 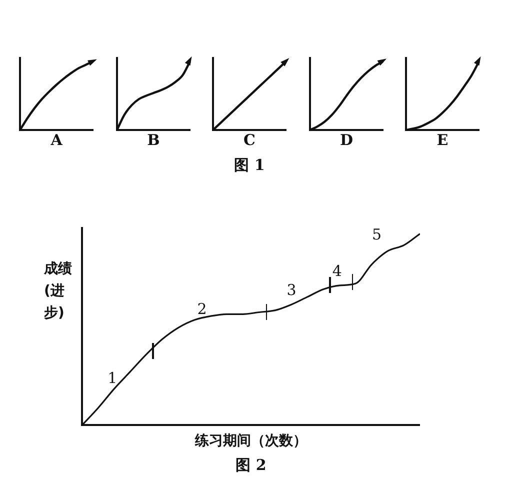 What do you see at coordinates (202, 309) in the screenshot?
I see `annotation: 2` at bounding box center [202, 309].